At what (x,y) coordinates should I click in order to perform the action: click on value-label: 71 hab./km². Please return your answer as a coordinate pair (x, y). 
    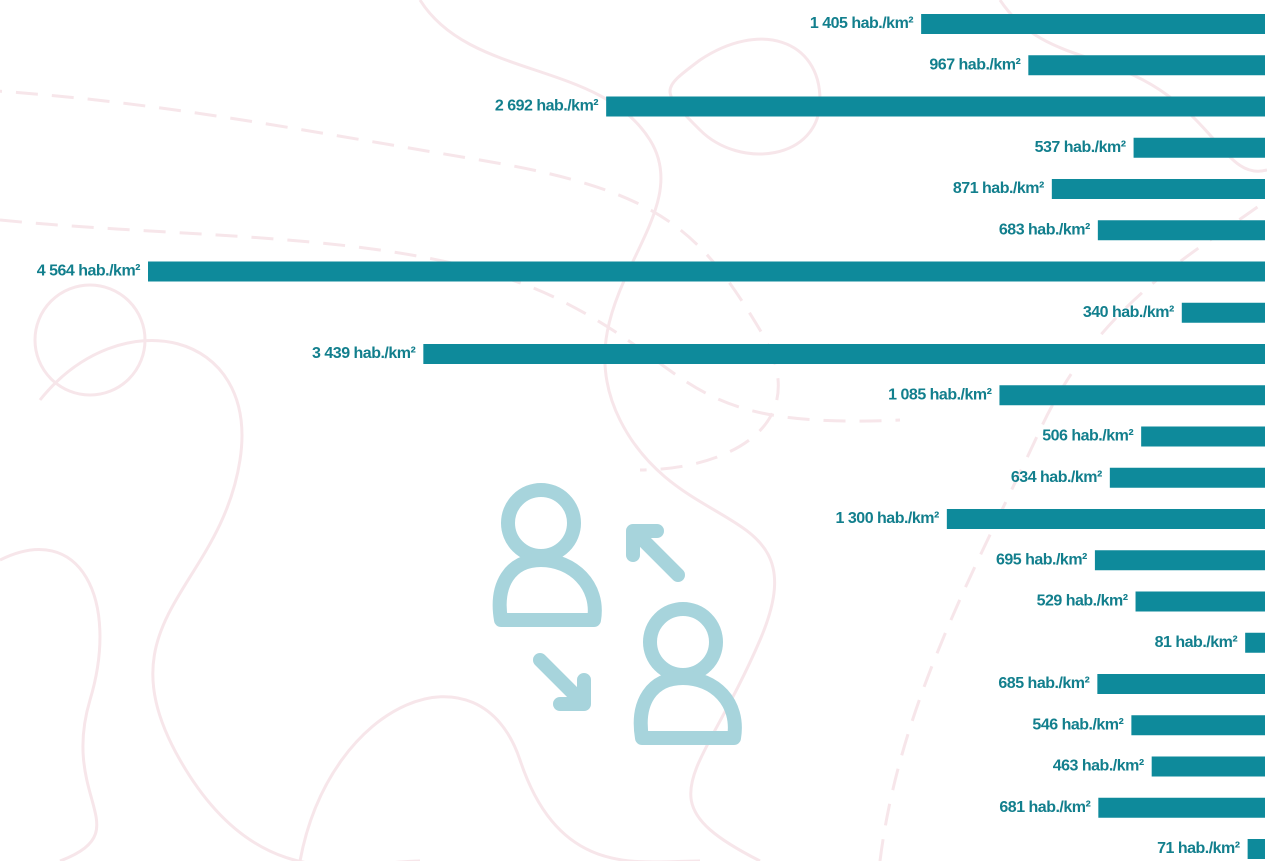
    Looking at the image, I should click on (1198, 848).